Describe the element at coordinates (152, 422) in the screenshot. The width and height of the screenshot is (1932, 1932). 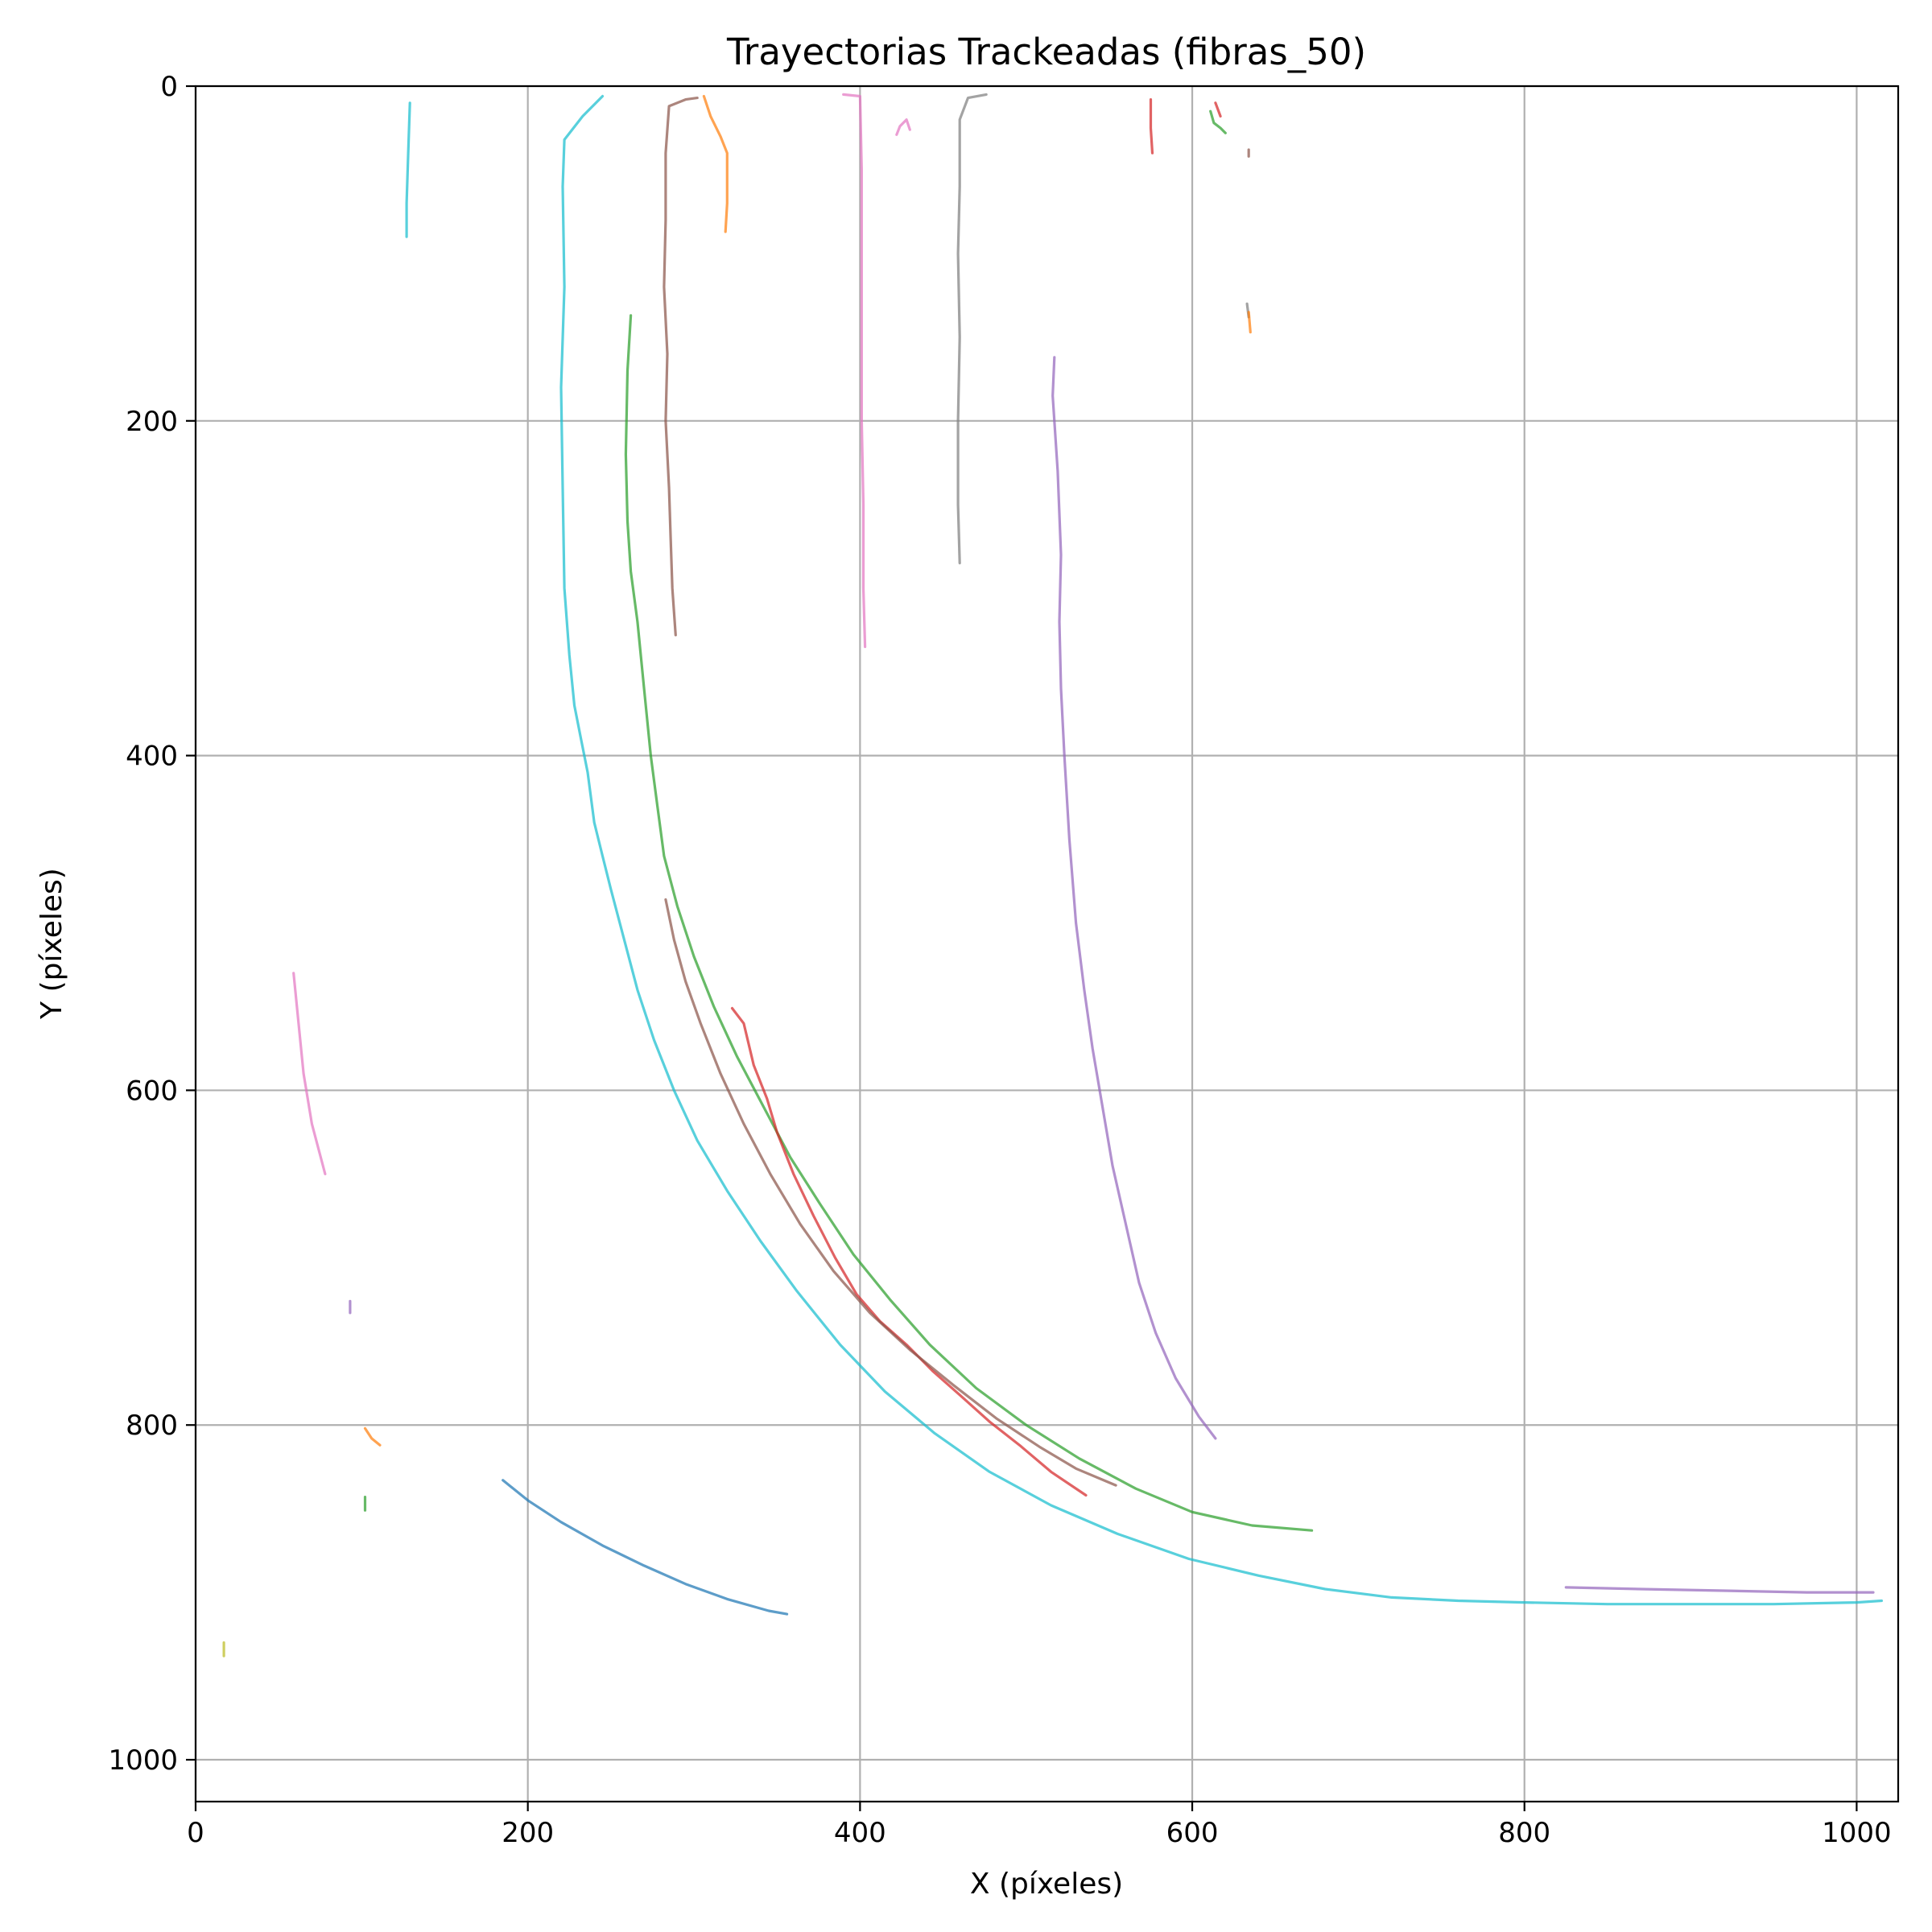
I see `y-tick-label: 200` at that location.